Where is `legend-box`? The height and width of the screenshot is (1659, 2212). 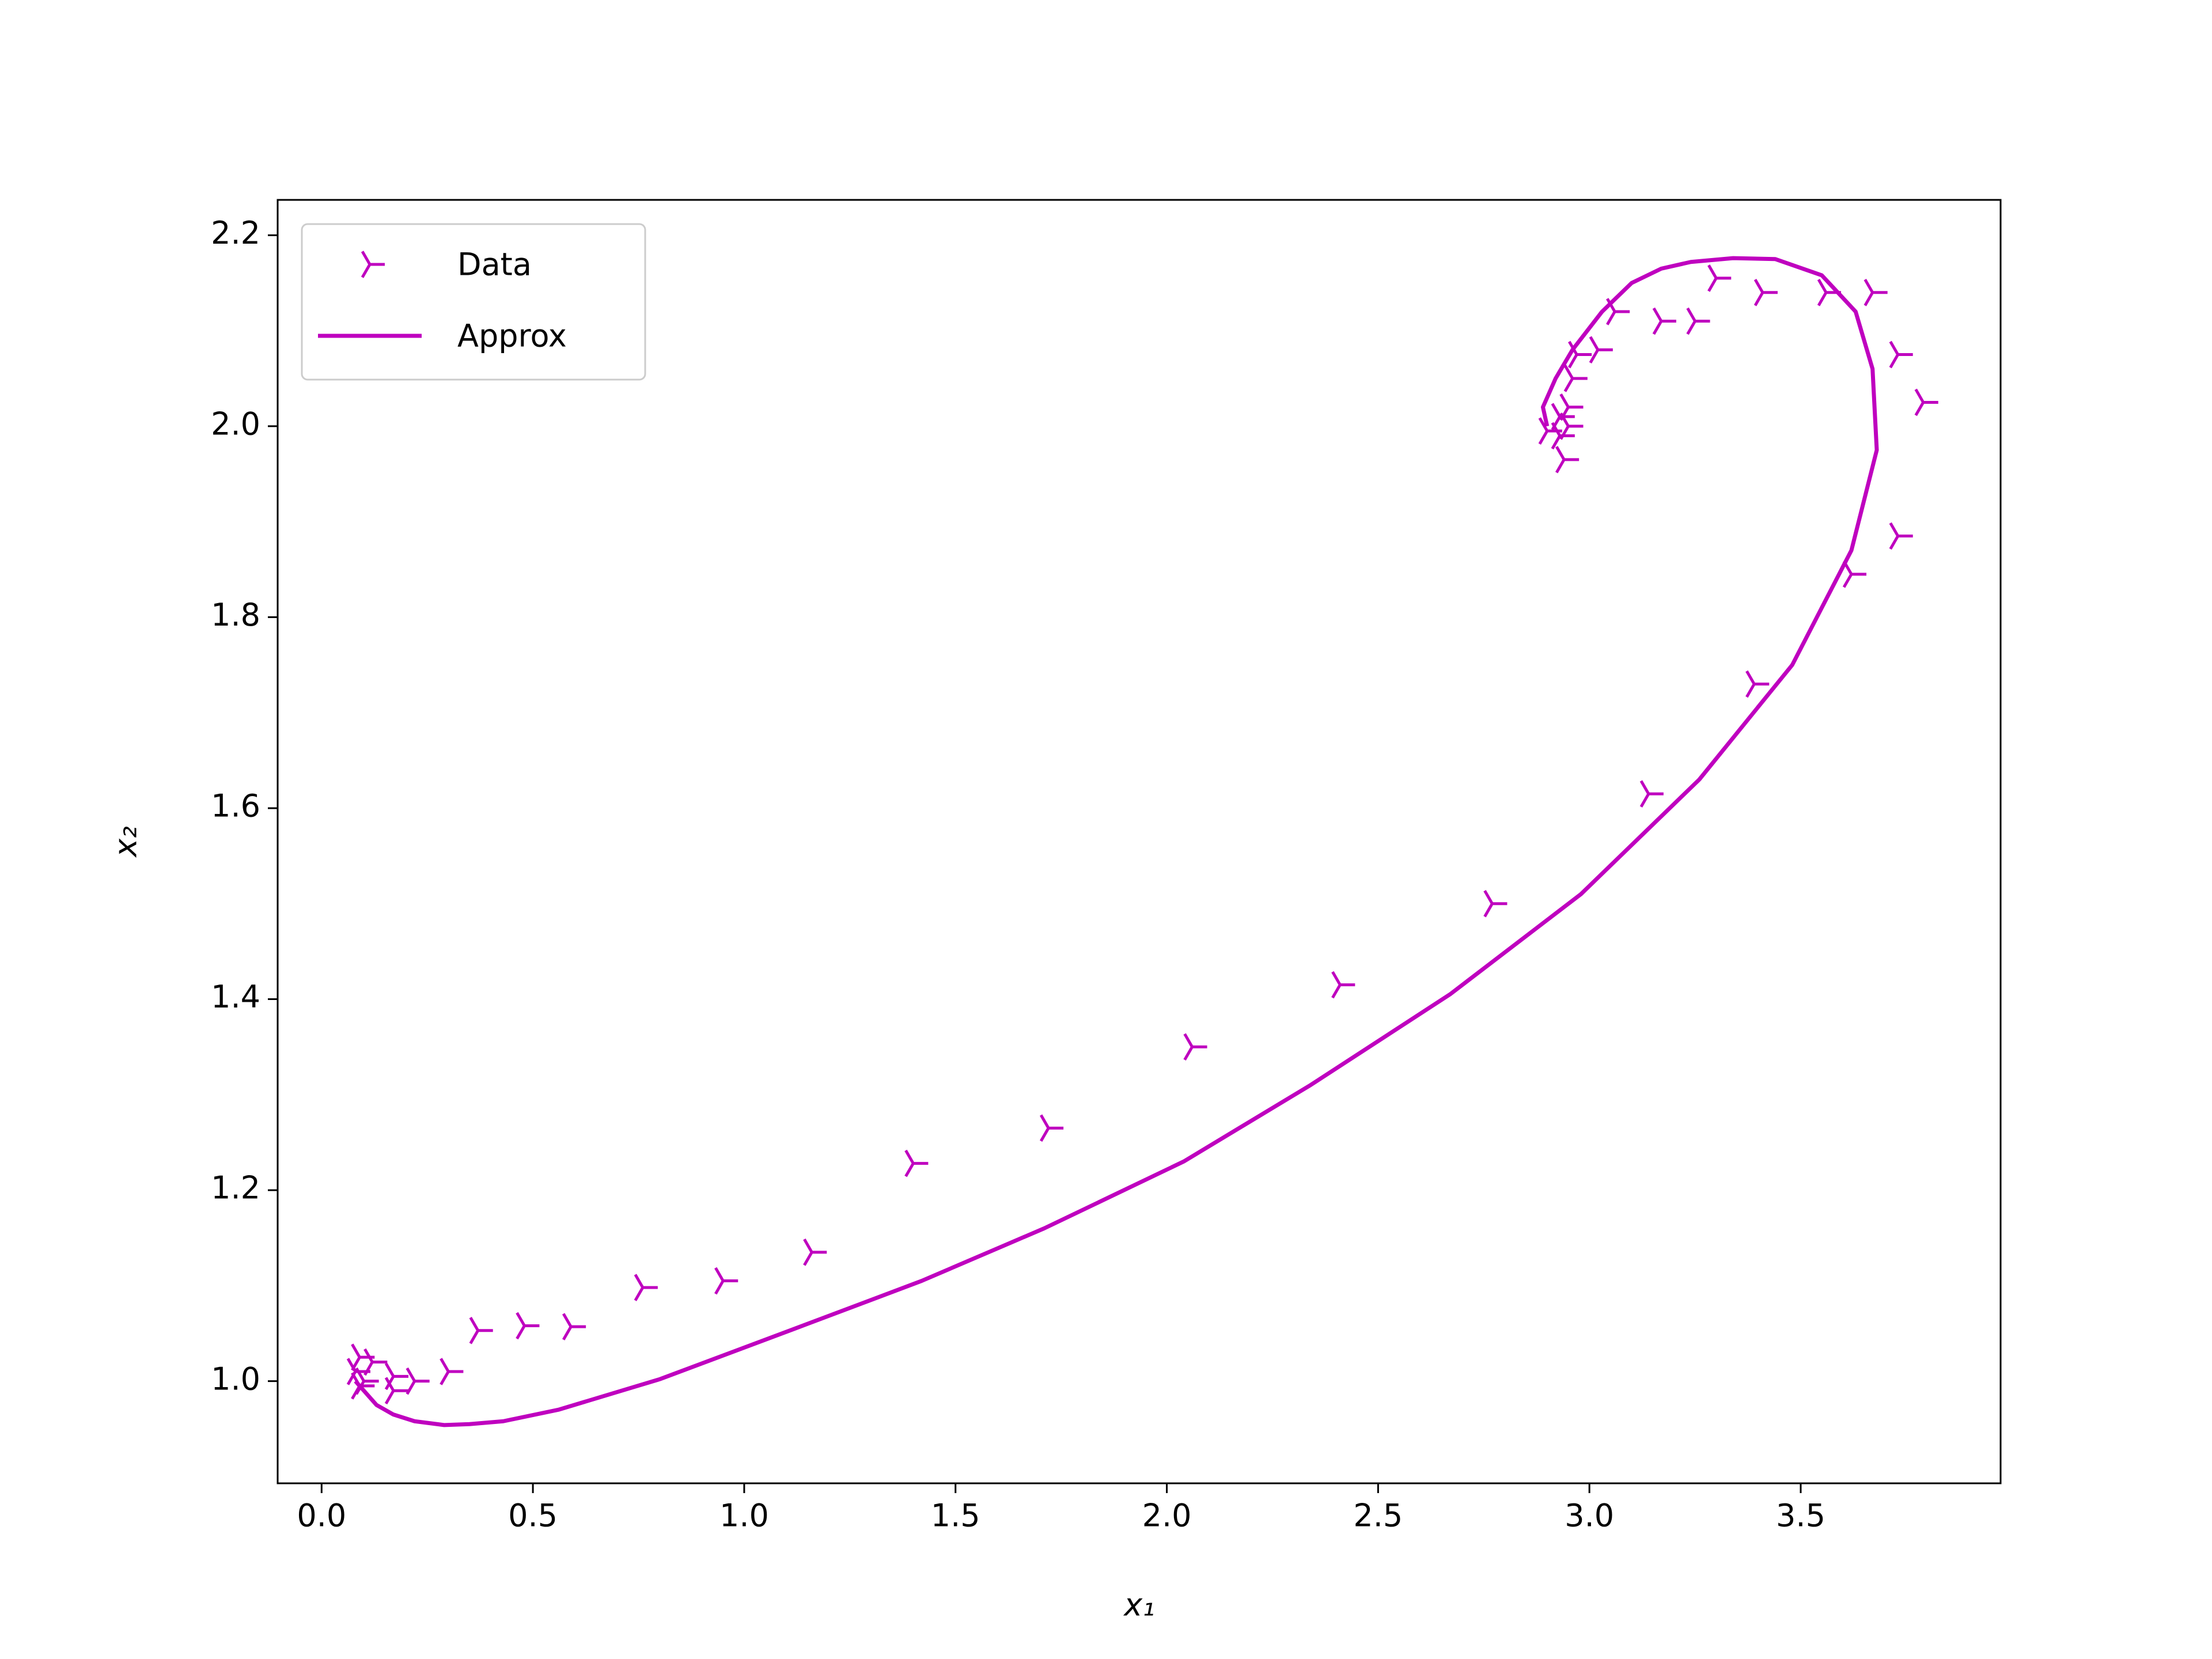
legend-box is located at coordinates (473, 302).